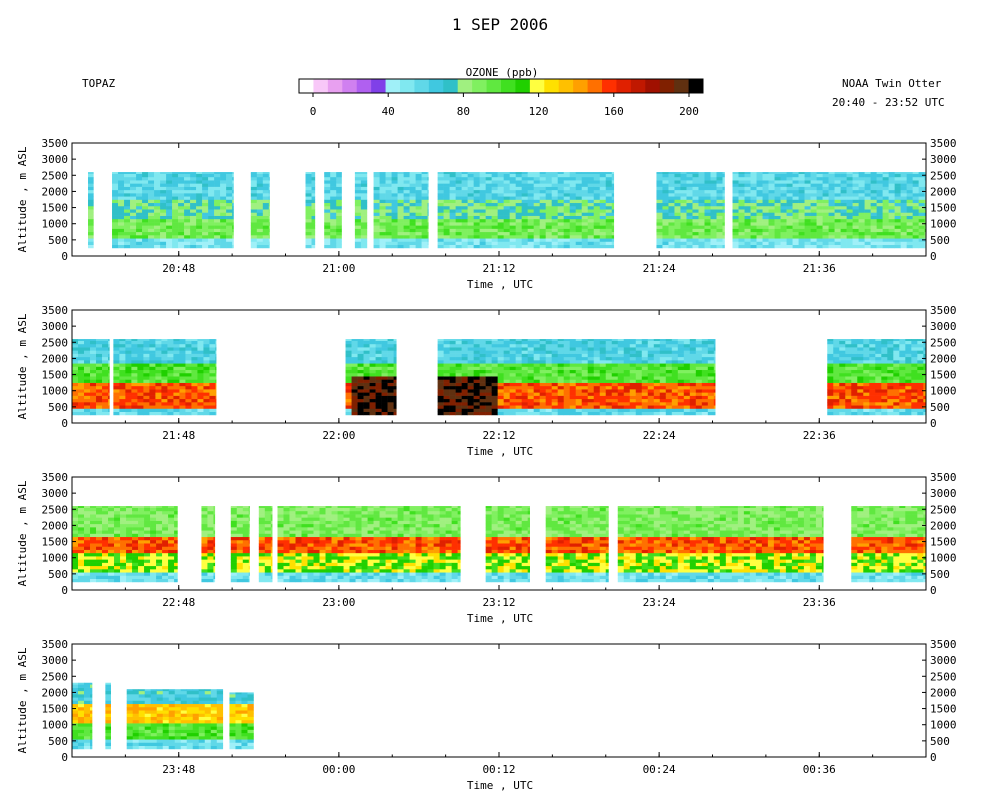 This screenshot has width=1000, height=800. What do you see at coordinates (178, 268) in the screenshot?
I see `x-tick-label: 20:48` at bounding box center [178, 268].